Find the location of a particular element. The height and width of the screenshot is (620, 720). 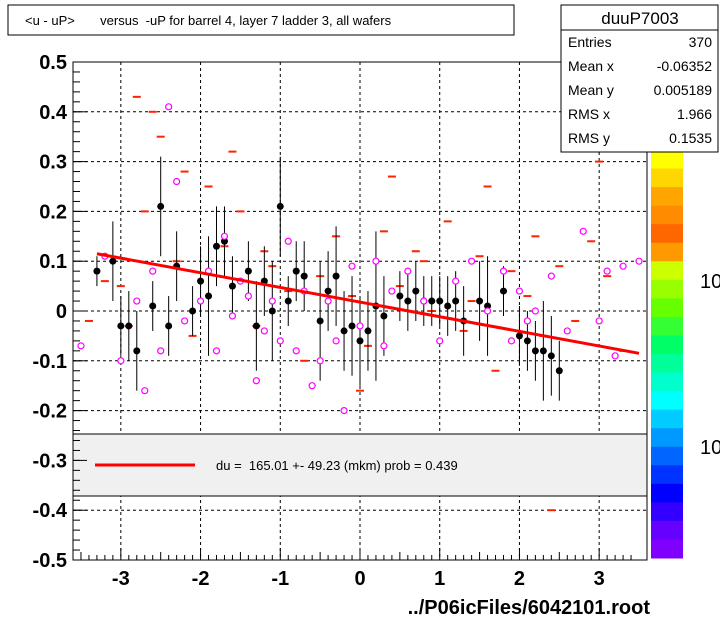

x-tick-label: 1 is located at coordinates (439, 579).